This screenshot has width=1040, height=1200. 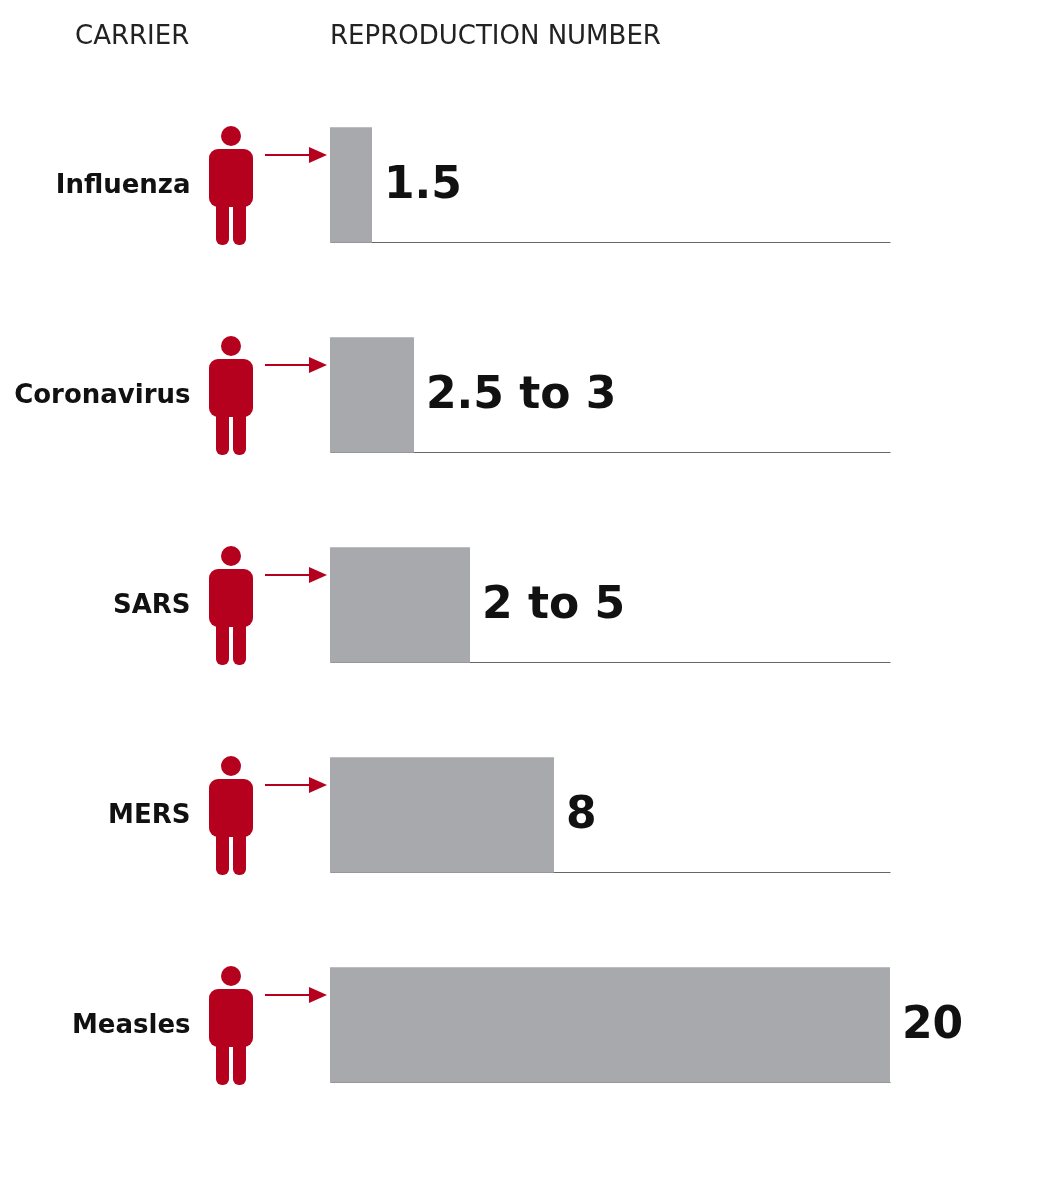 What do you see at coordinates (423, 182) in the screenshot?
I see `data-label: 1.5` at bounding box center [423, 182].